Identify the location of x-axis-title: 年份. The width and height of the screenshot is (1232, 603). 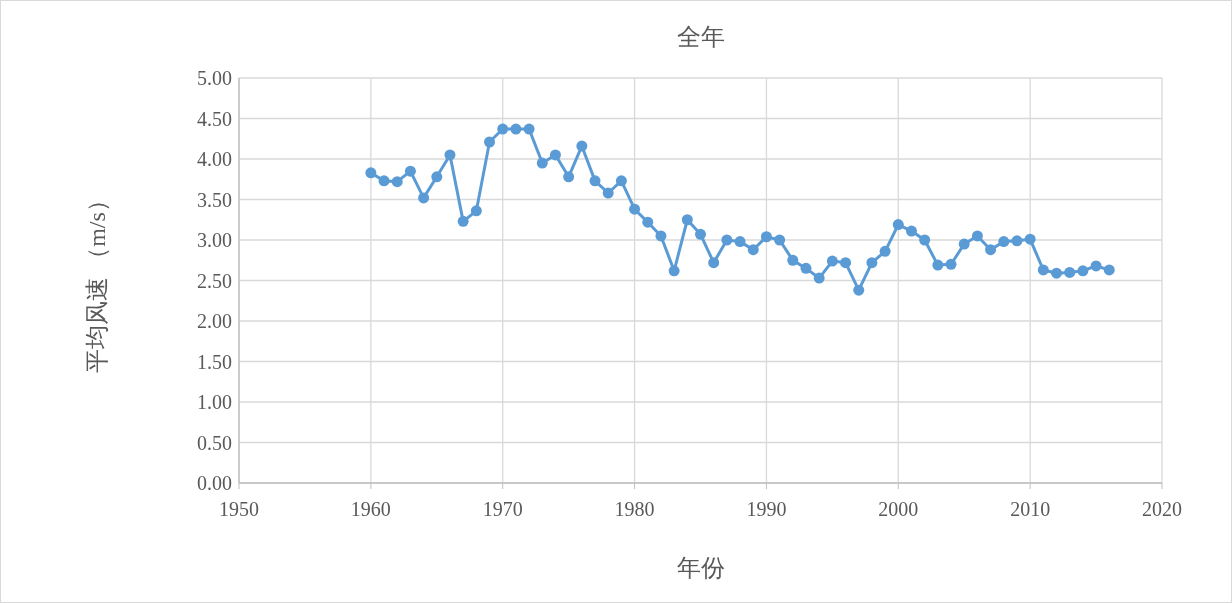
(700, 568).